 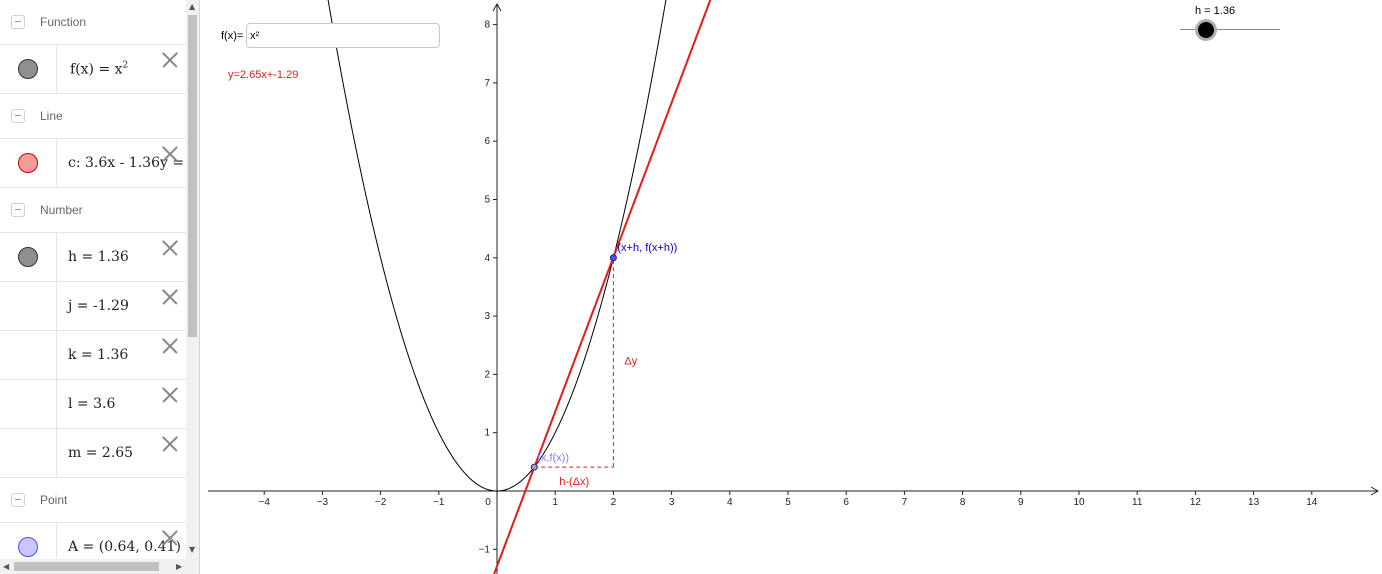 I want to click on algebra-expr-j: j = -1.29, so click(x=98, y=306).